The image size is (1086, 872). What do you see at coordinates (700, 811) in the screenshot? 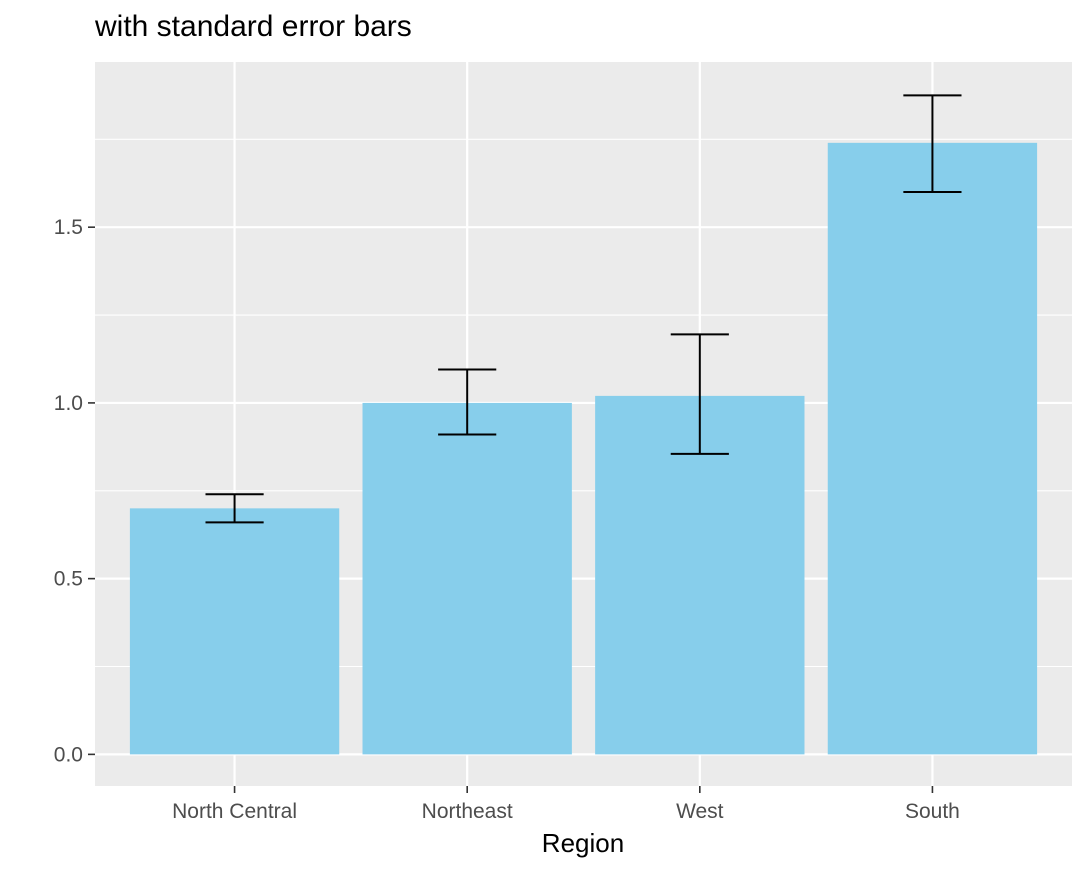
I see `x-tick-label: West` at bounding box center [700, 811].